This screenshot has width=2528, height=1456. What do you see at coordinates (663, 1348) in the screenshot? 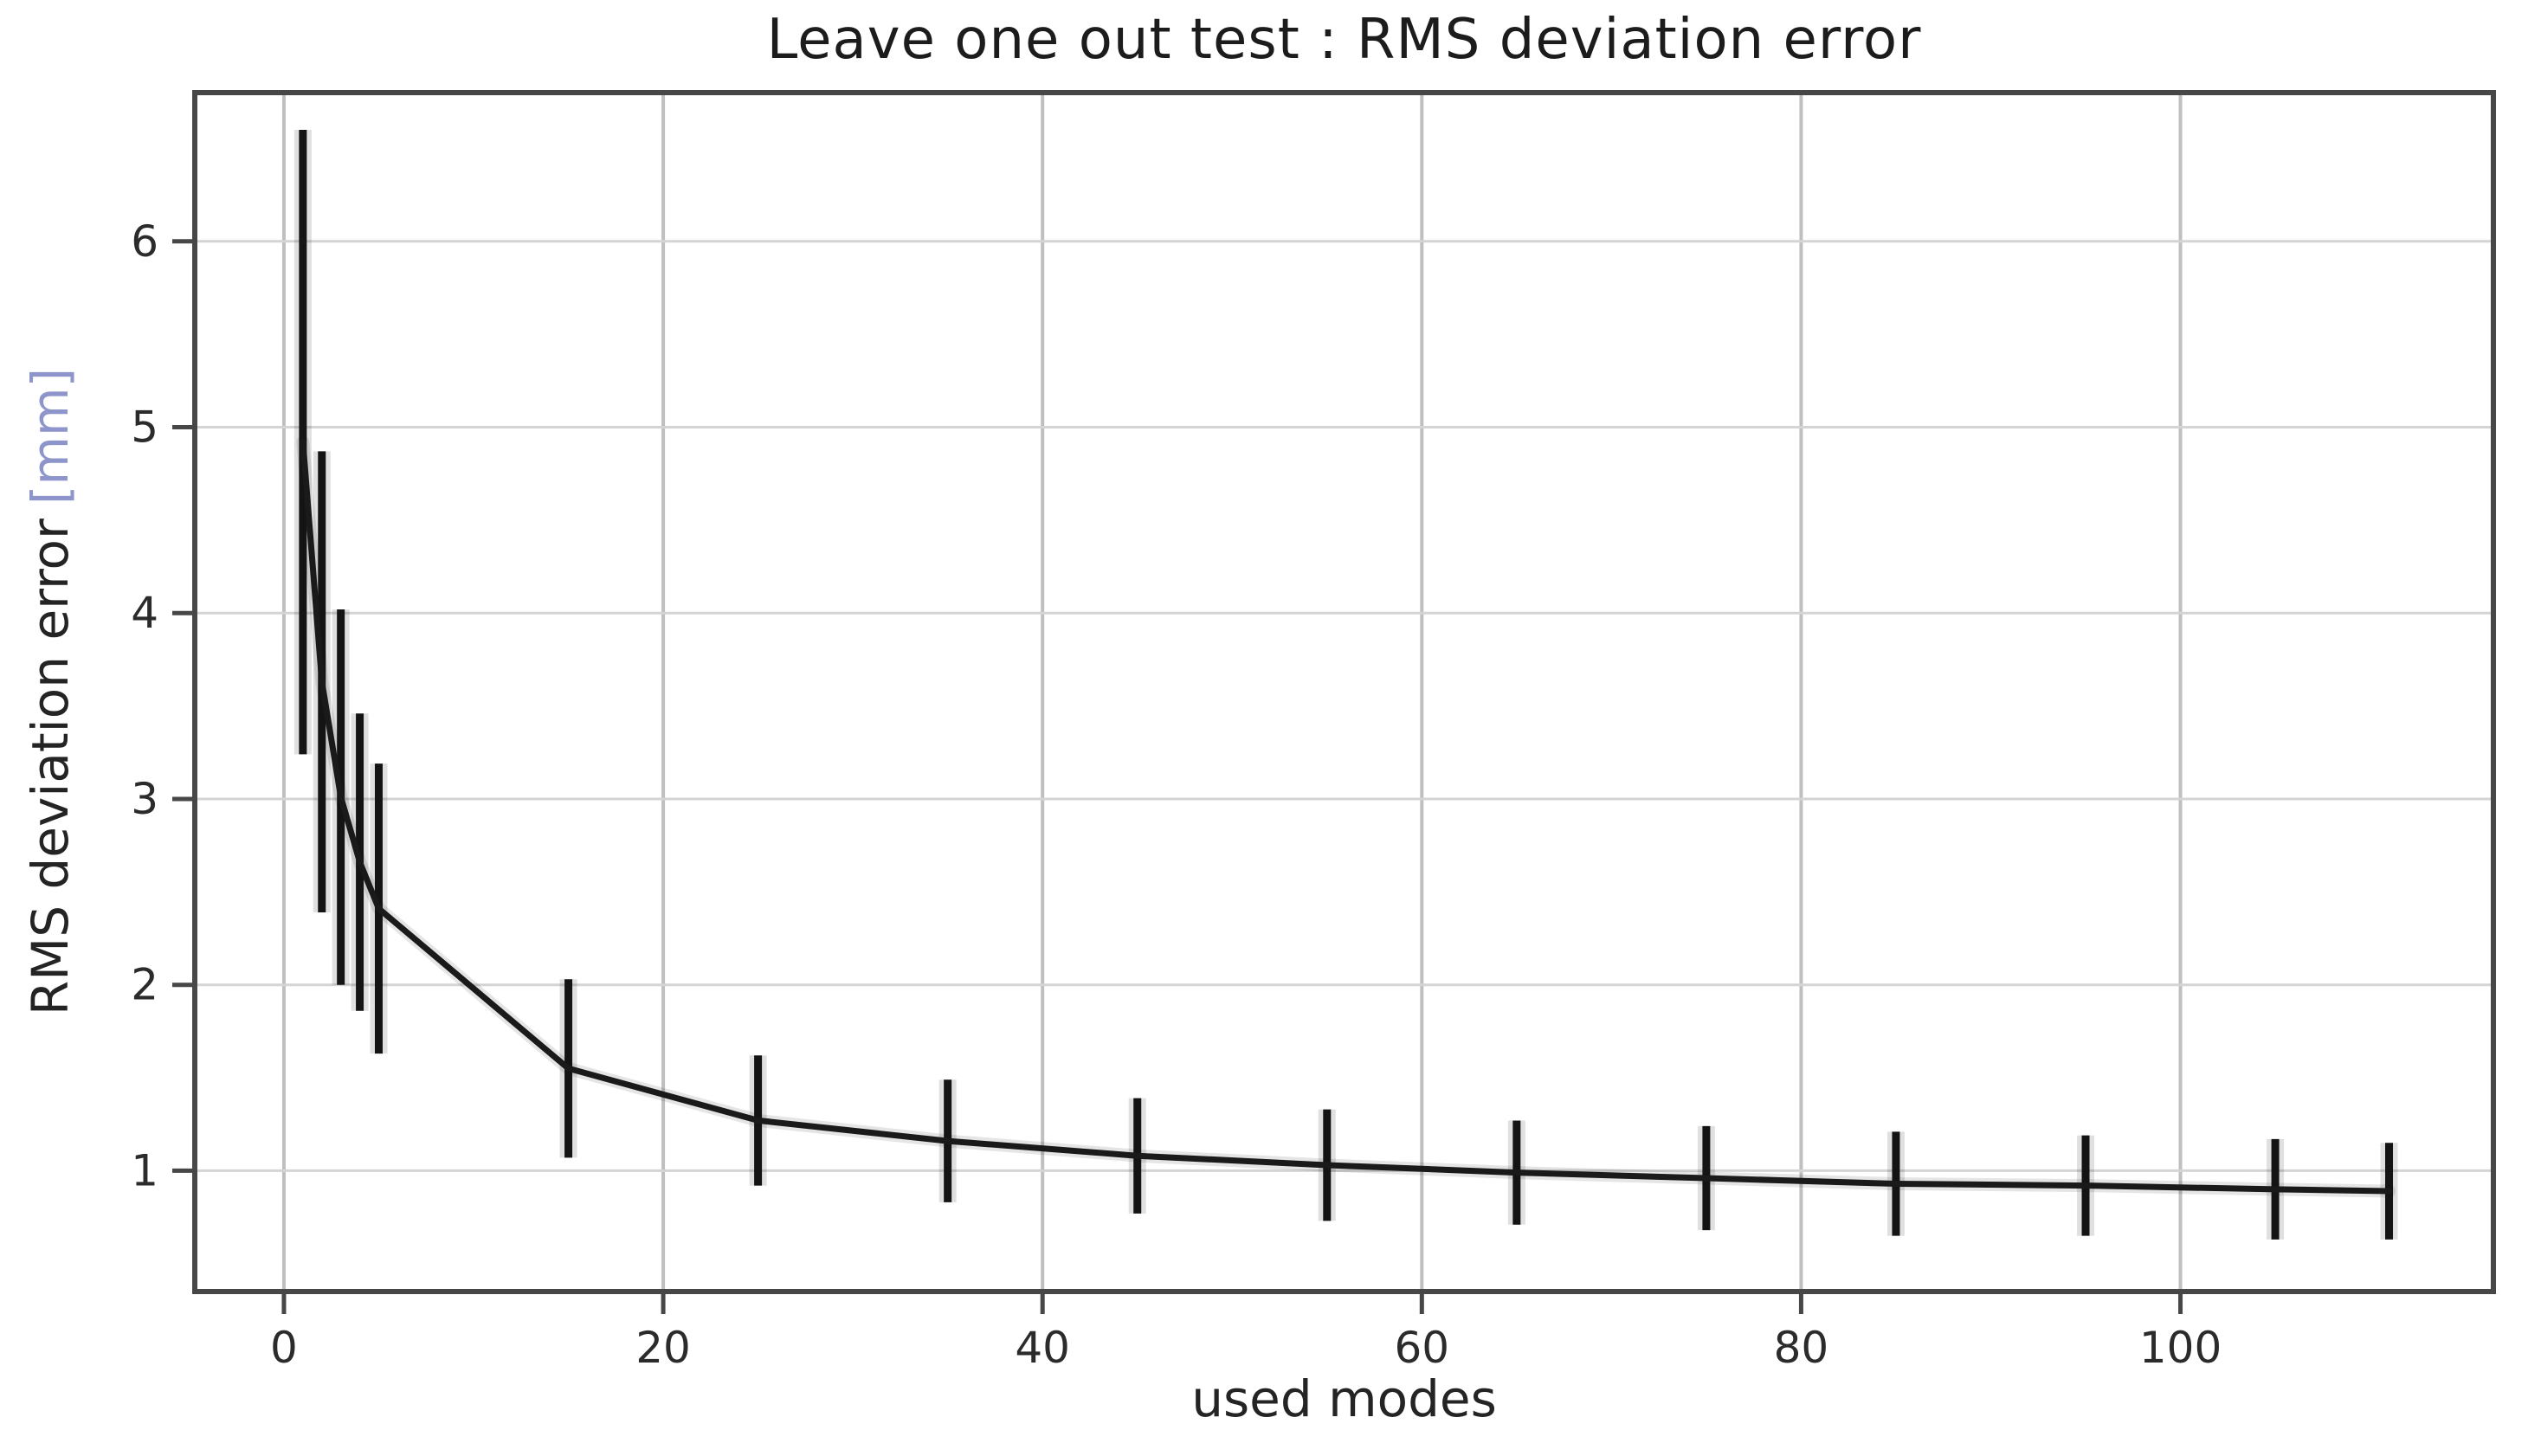
I see `x-tick-label: 20` at bounding box center [663, 1348].